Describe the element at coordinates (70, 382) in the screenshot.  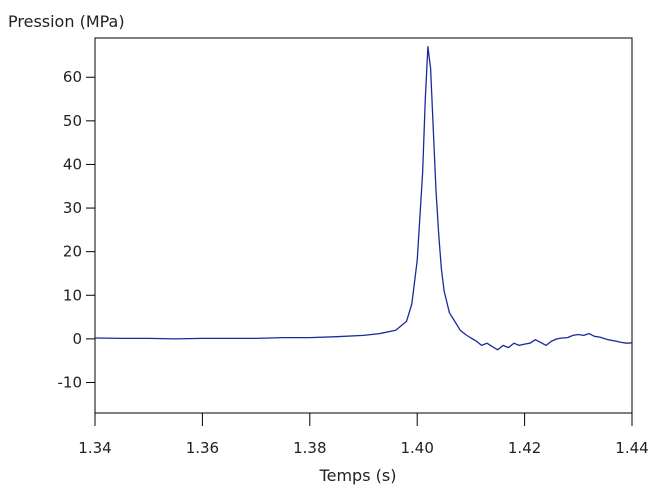
I see `y-tick-label: -10` at that location.